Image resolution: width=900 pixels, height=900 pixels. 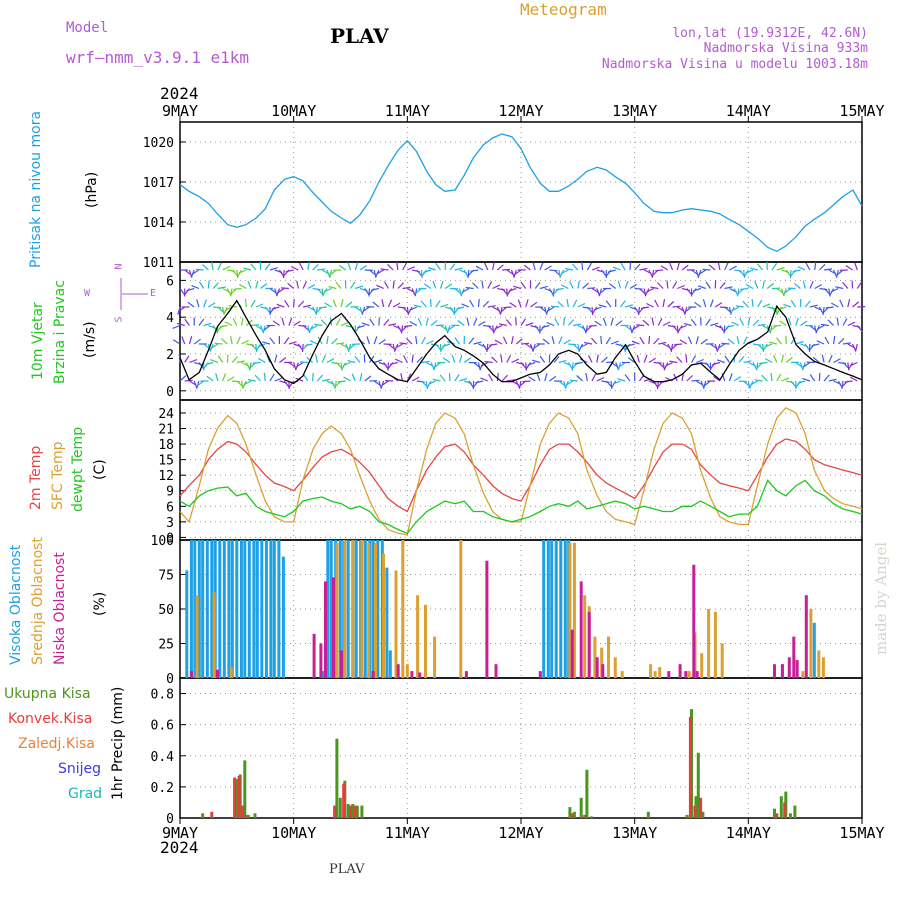 I want to click on time-tick-label-top: 14MAY, so click(x=748, y=111).